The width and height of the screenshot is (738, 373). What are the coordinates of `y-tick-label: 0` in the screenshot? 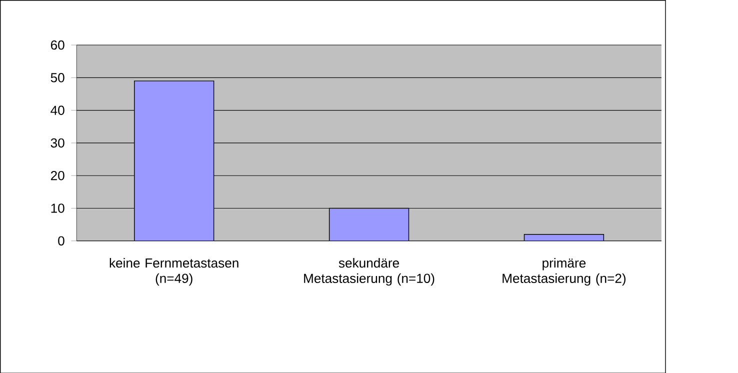 It's located at (61, 241).